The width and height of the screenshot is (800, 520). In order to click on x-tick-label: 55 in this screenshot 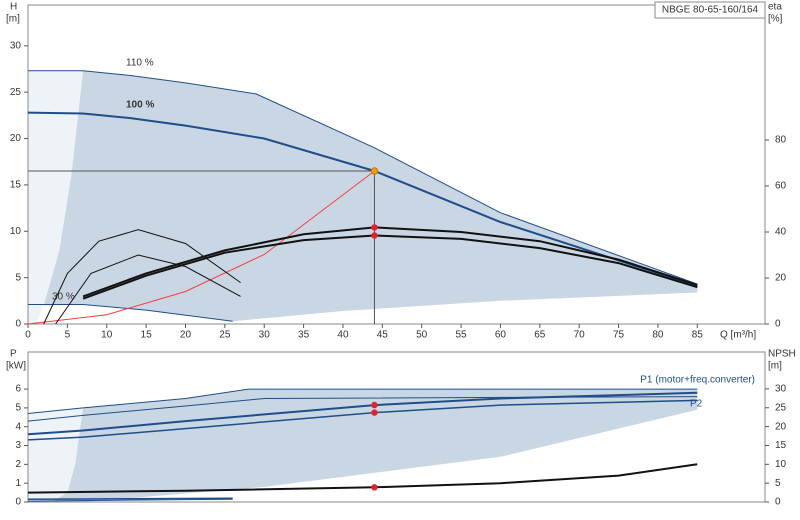, I will do `click(462, 335)`.